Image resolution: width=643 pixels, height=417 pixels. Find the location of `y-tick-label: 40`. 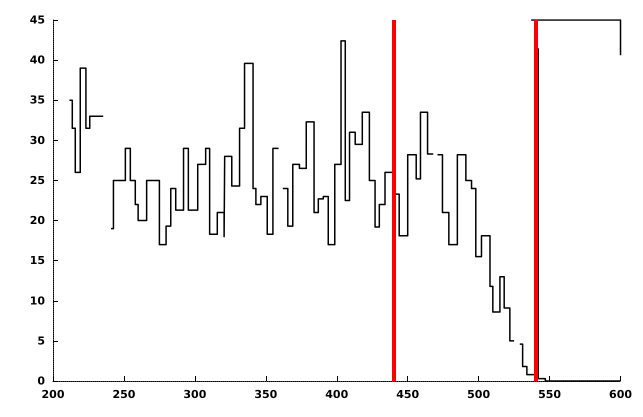

y-tick-label: 40 is located at coordinates (38, 60).